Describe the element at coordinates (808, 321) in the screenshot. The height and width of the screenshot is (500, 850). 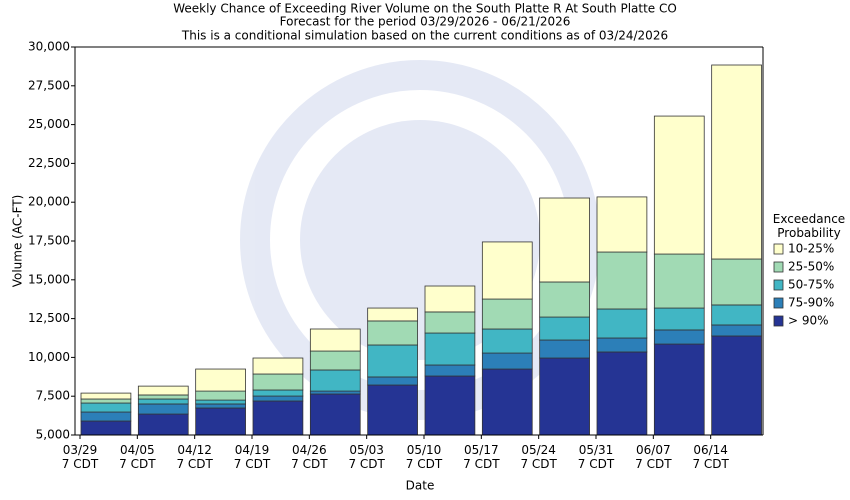
I see `legend-label: > 90%` at that location.